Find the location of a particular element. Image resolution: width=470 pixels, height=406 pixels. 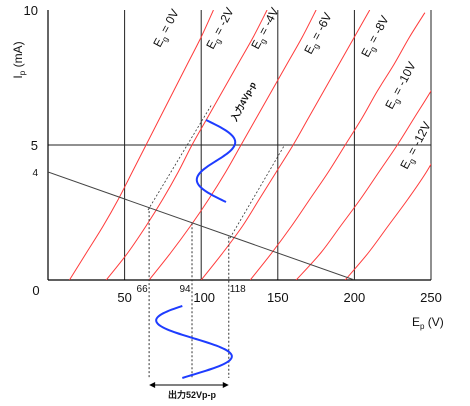

x-axis-label-sub: p is located at coordinates (422, 326).